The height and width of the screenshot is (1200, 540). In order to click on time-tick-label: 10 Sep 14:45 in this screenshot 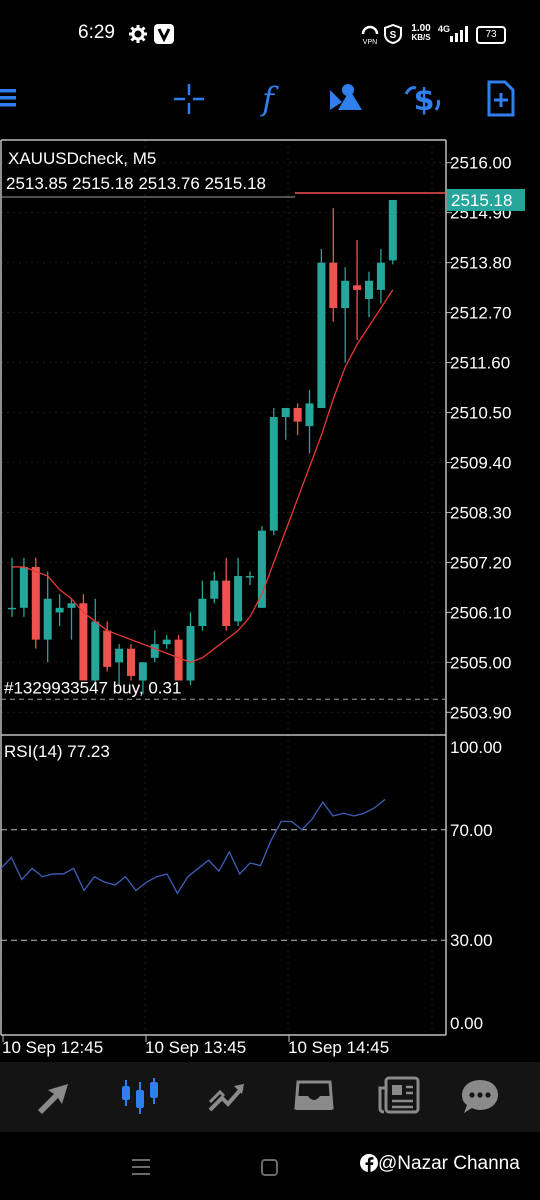, I will do `click(338, 1047)`.